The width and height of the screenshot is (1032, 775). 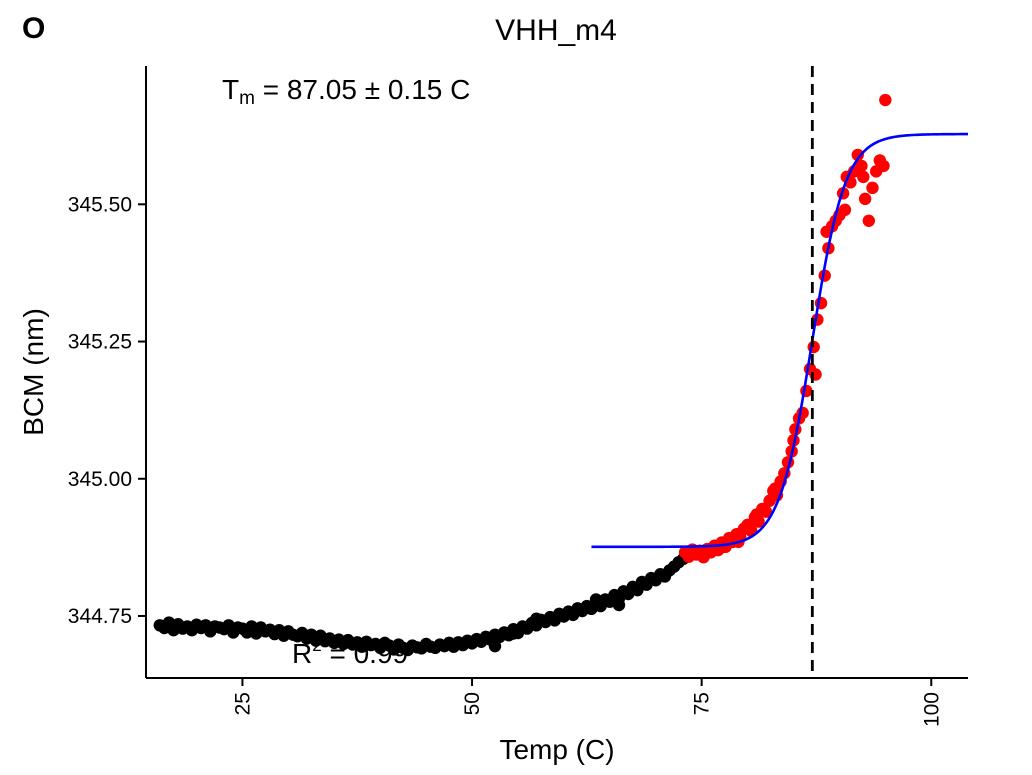 I want to click on x-tick-label: 75, so click(x=702, y=703).